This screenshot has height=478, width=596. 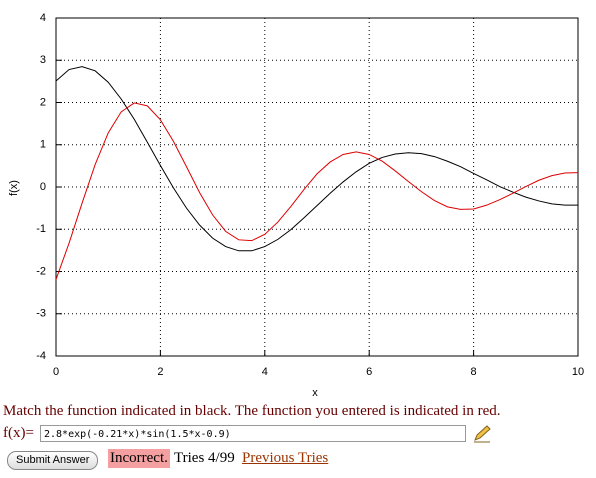 I want to click on x-tick-label: 0, so click(x=56, y=372).